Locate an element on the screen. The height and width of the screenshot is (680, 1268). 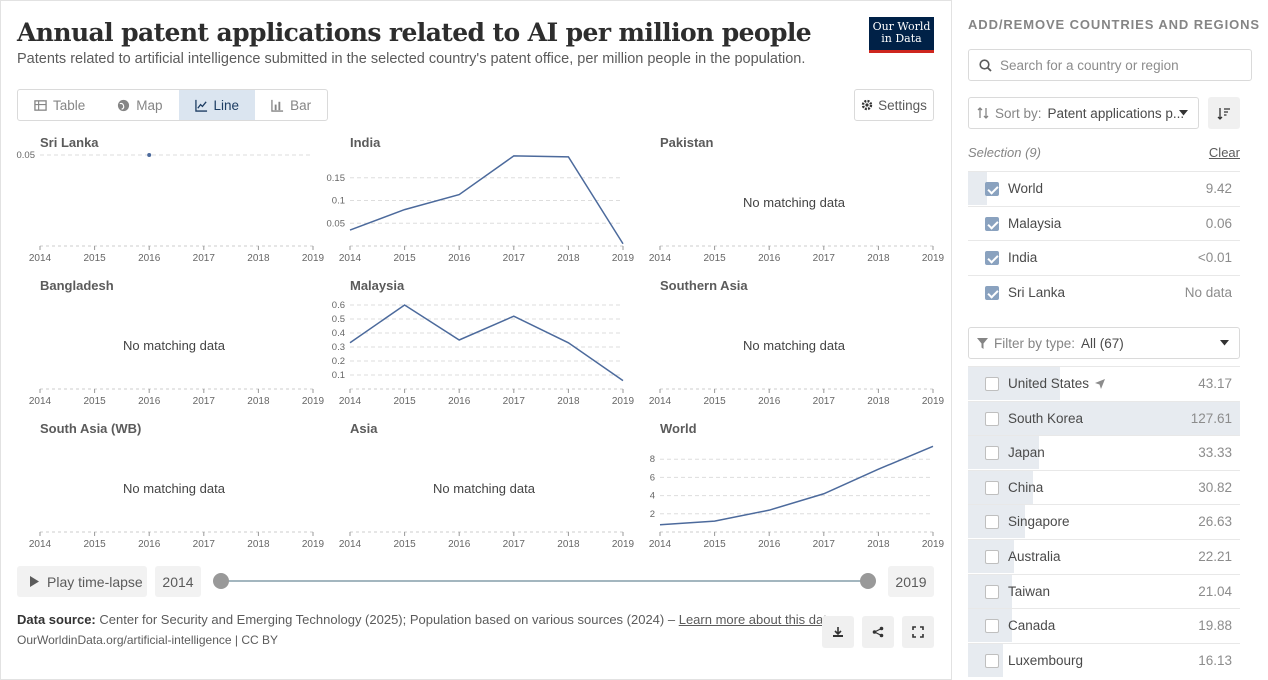
tab-bar: Bar is located at coordinates (291, 105).